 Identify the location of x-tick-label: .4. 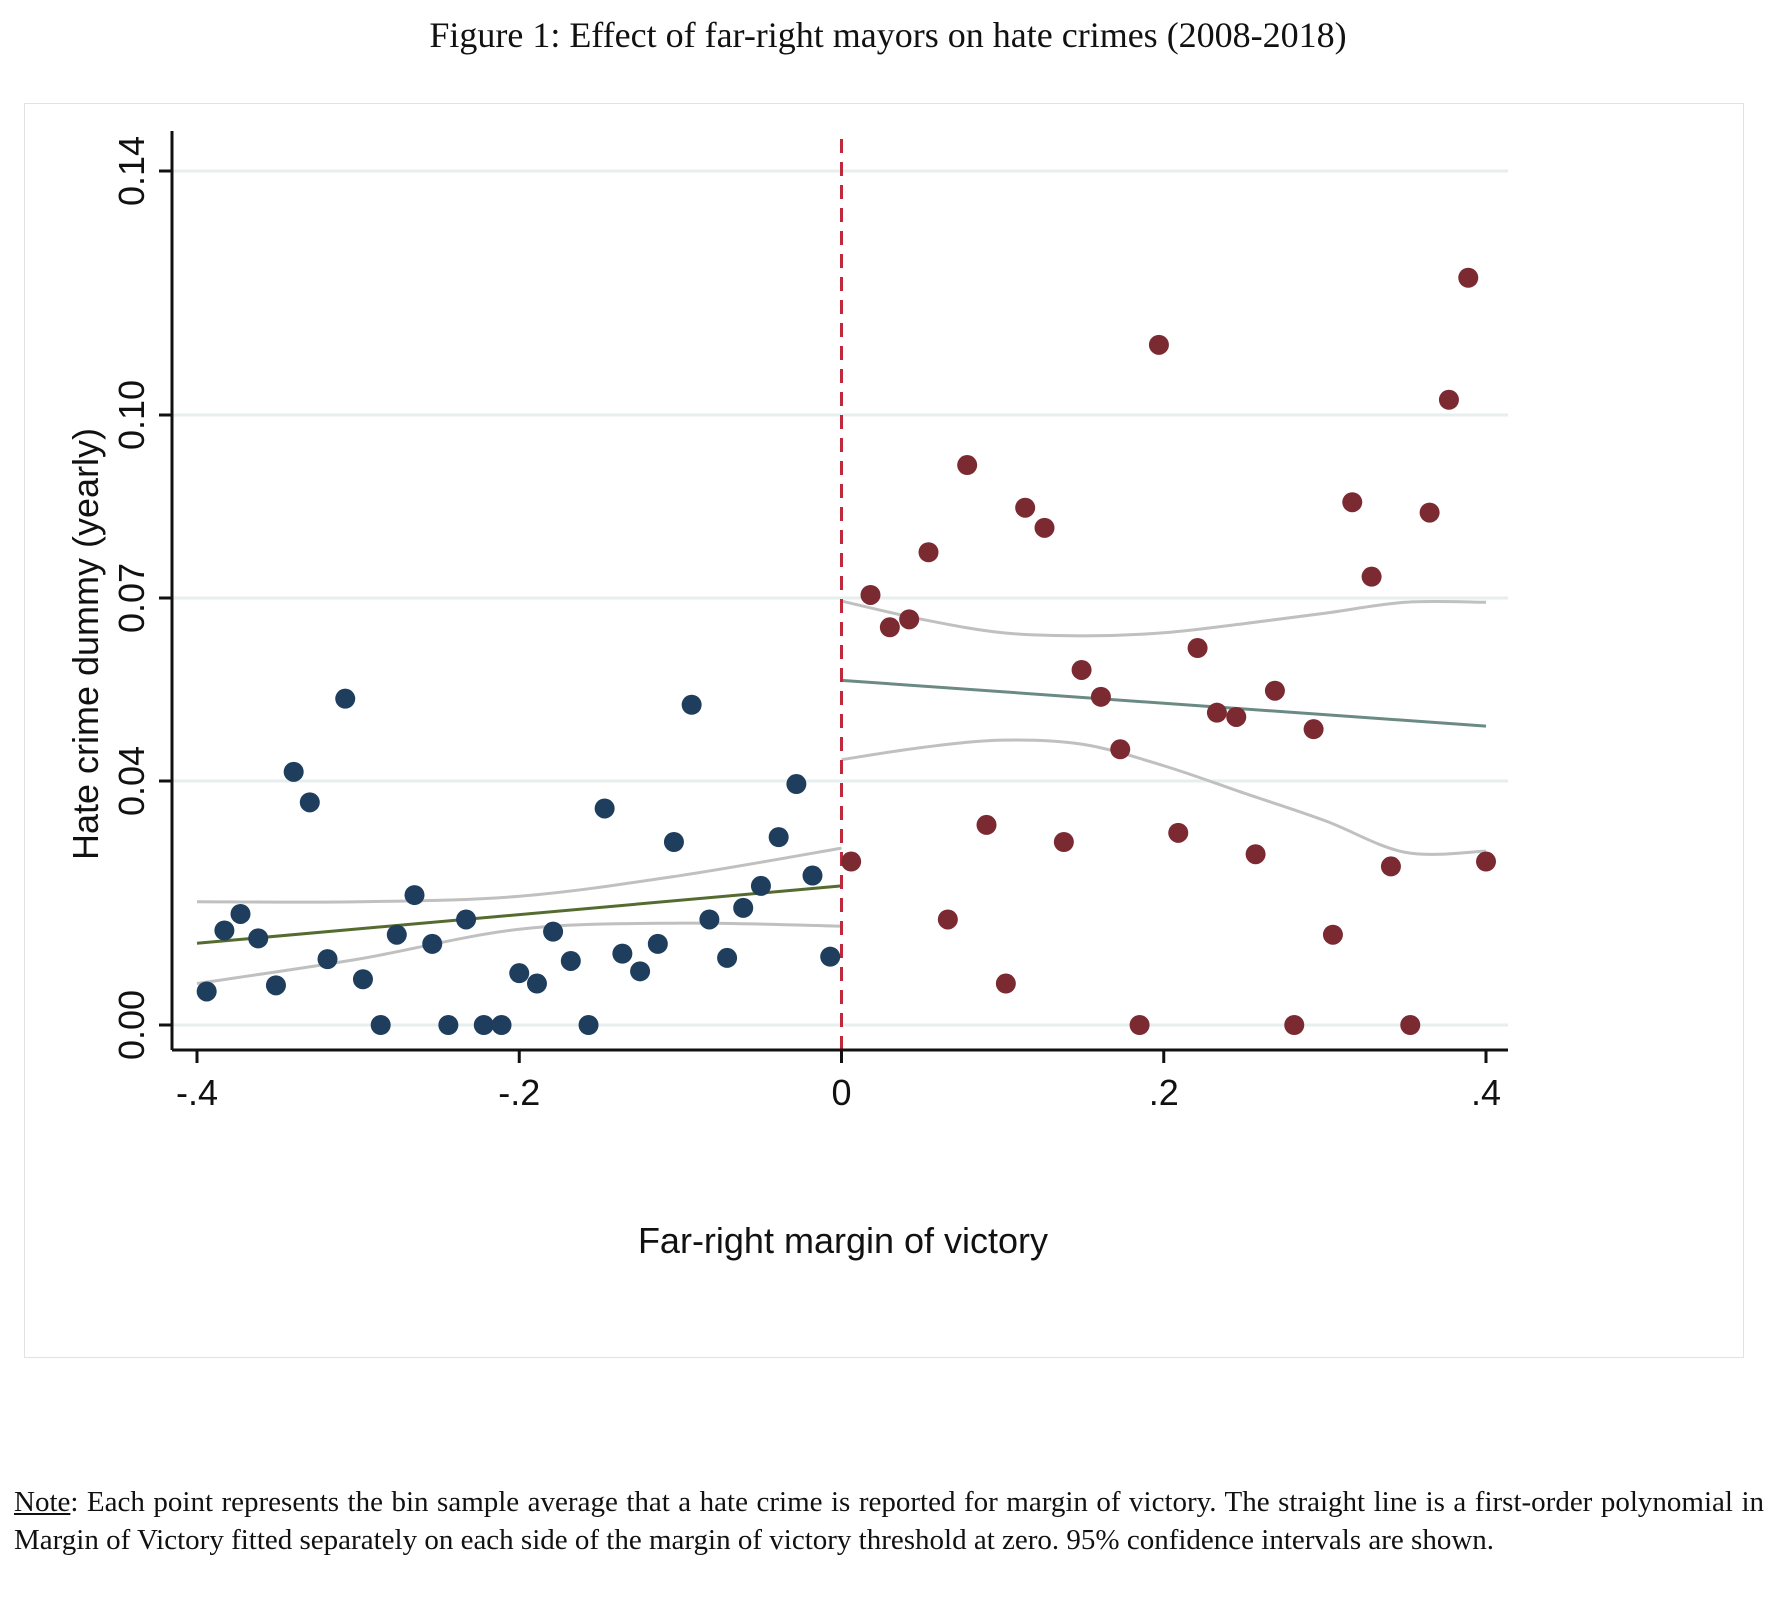
(1486, 1092).